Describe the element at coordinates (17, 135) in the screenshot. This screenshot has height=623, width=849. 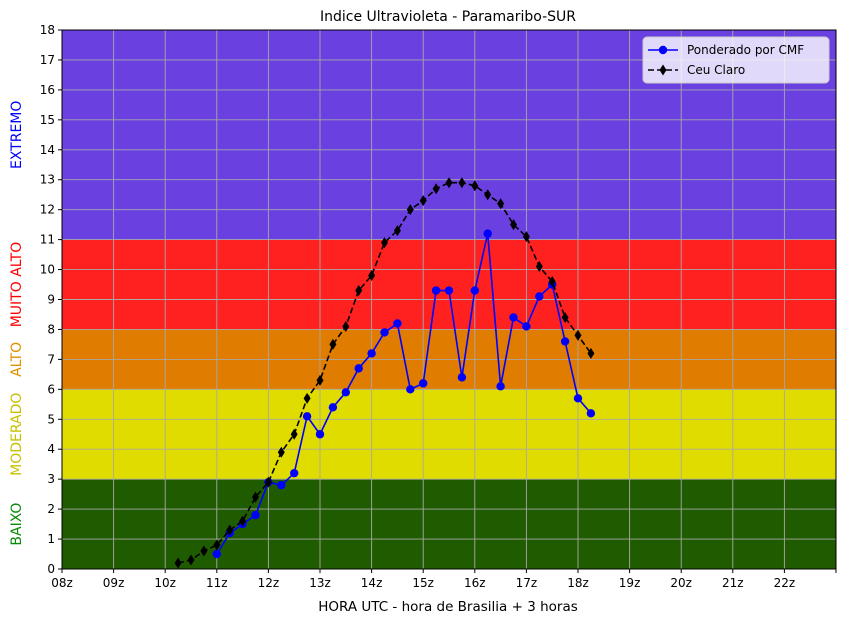
I see `band-label: EXTREMO` at that location.